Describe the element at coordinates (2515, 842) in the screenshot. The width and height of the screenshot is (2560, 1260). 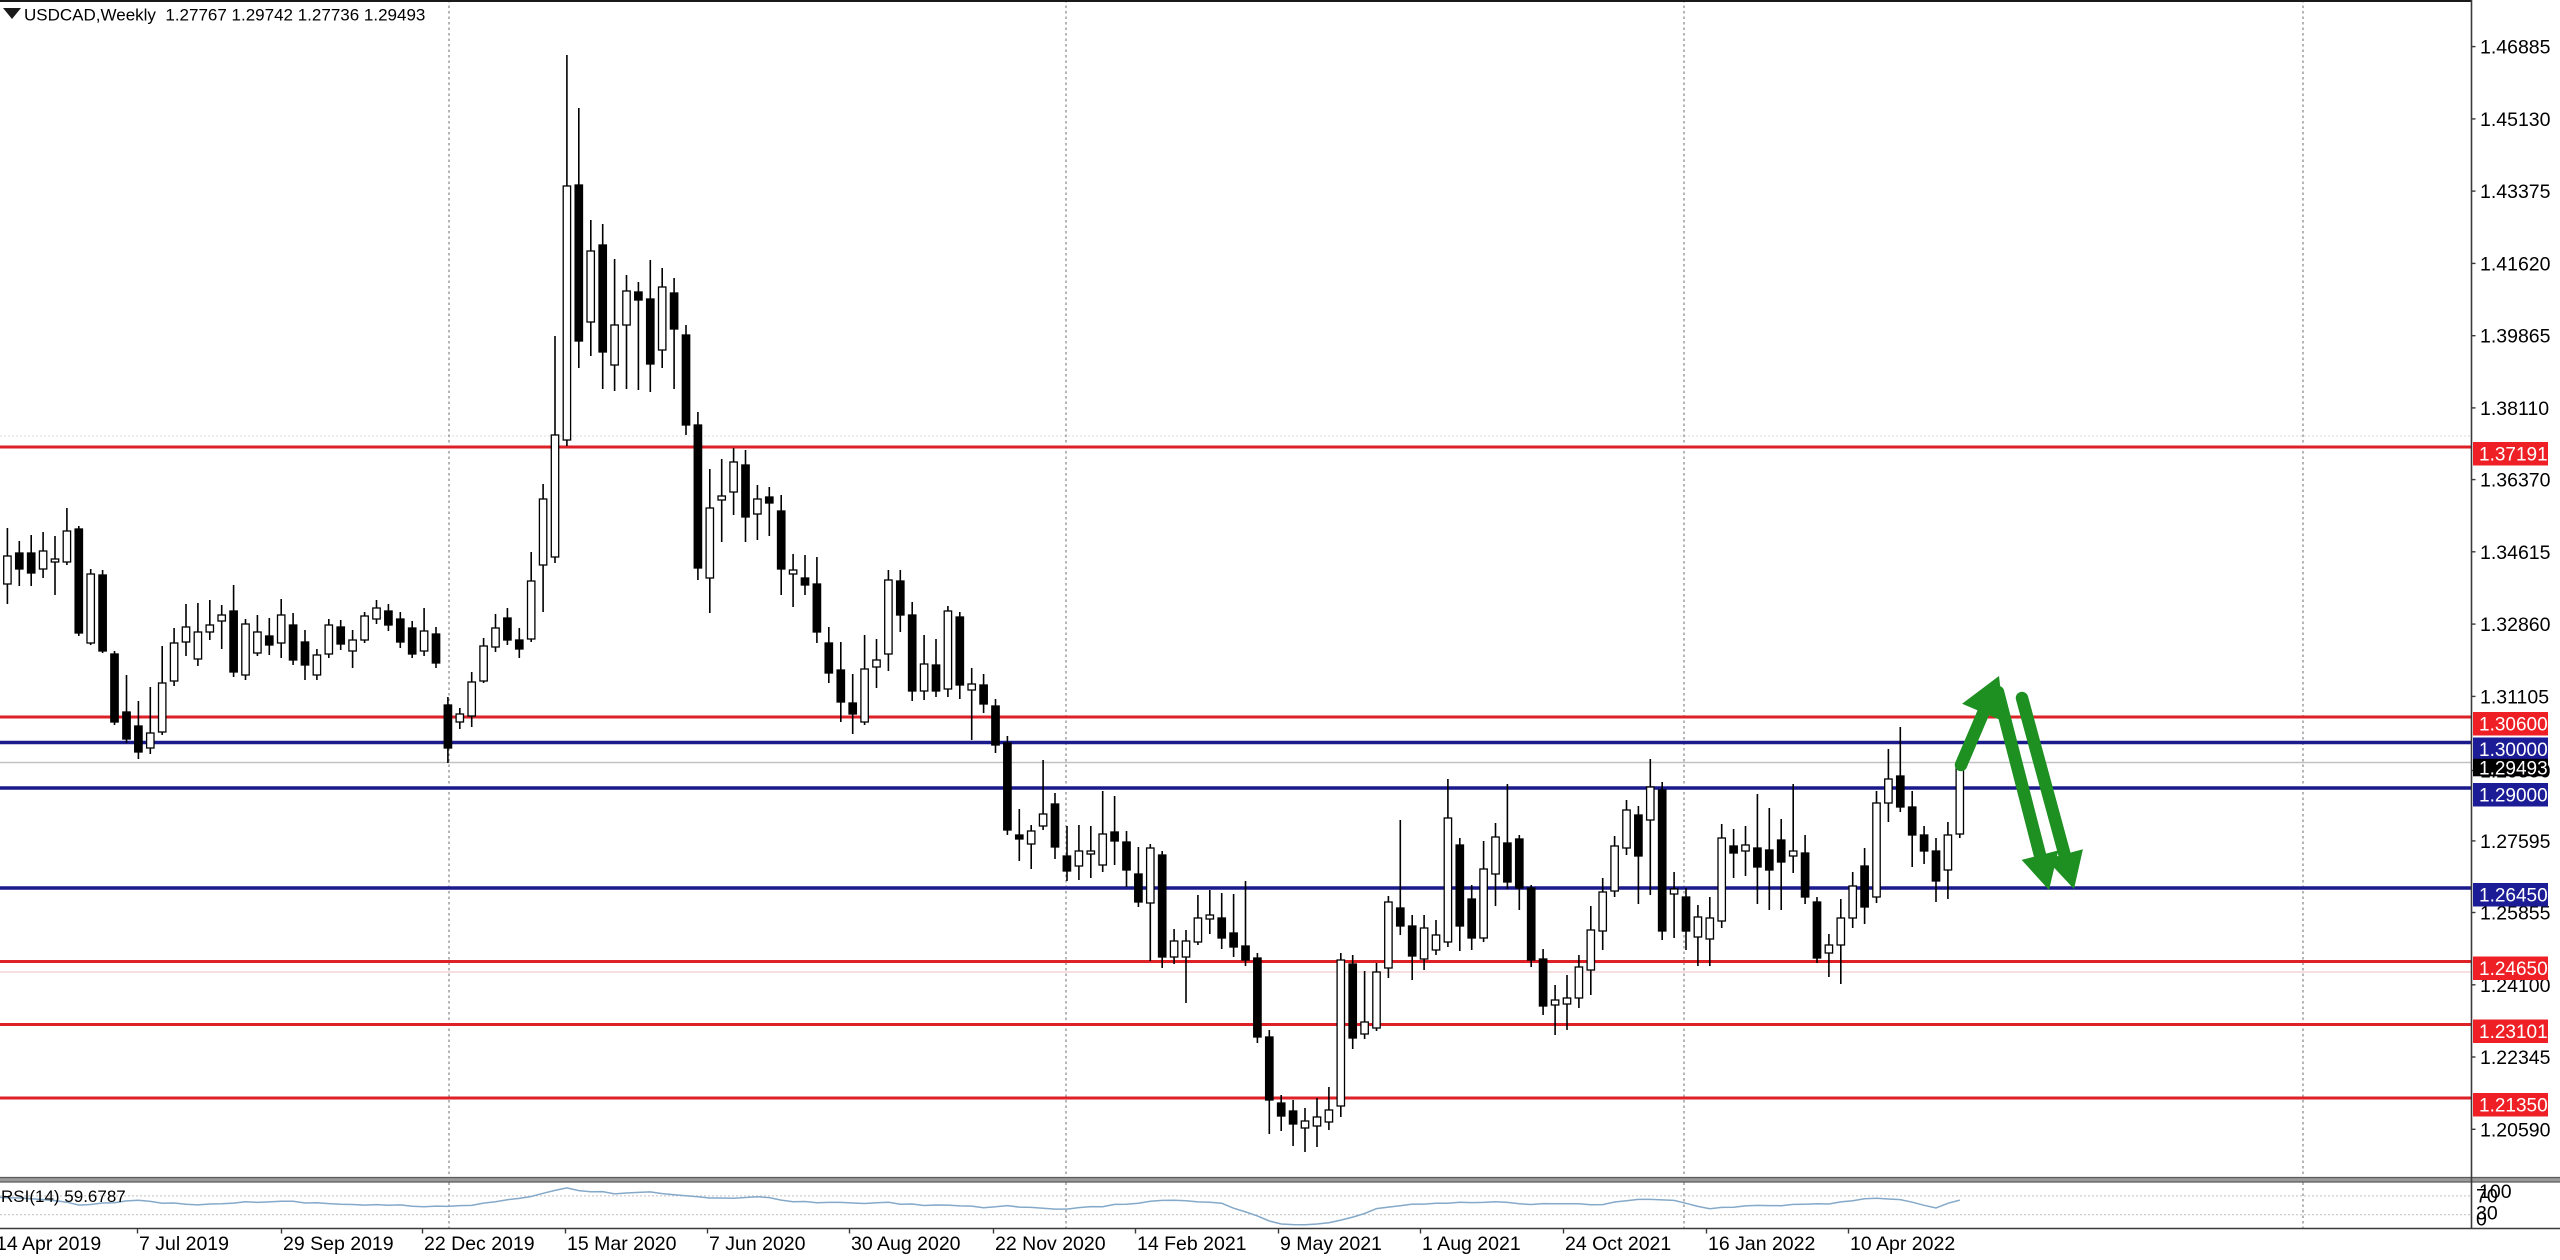
I see `svg-text: 1.27595` at that location.